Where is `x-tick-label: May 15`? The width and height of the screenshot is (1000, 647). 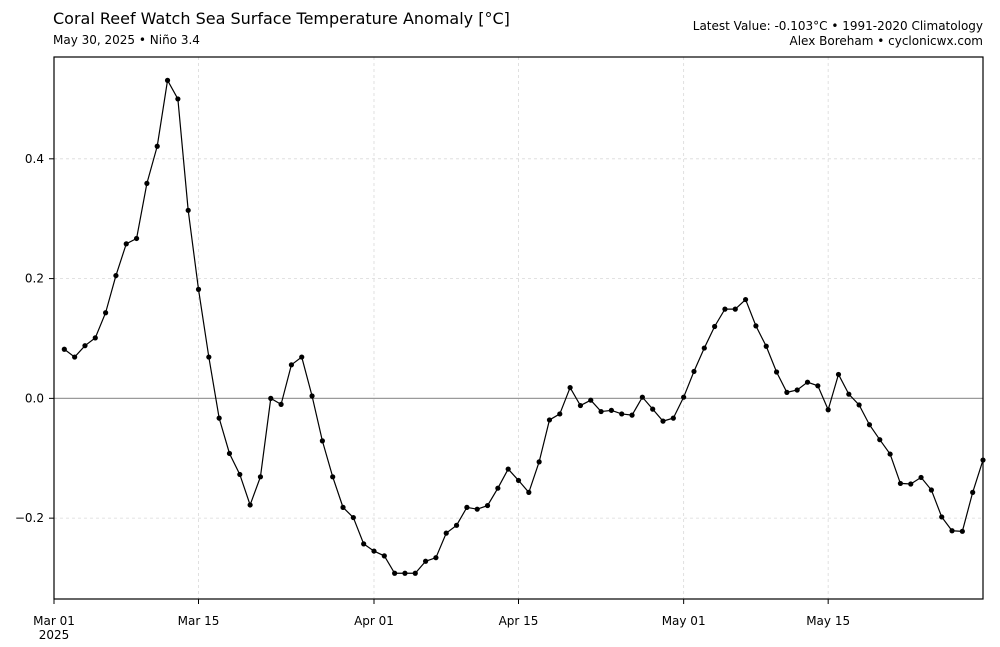
x-tick-label: May 15 is located at coordinates (828, 621).